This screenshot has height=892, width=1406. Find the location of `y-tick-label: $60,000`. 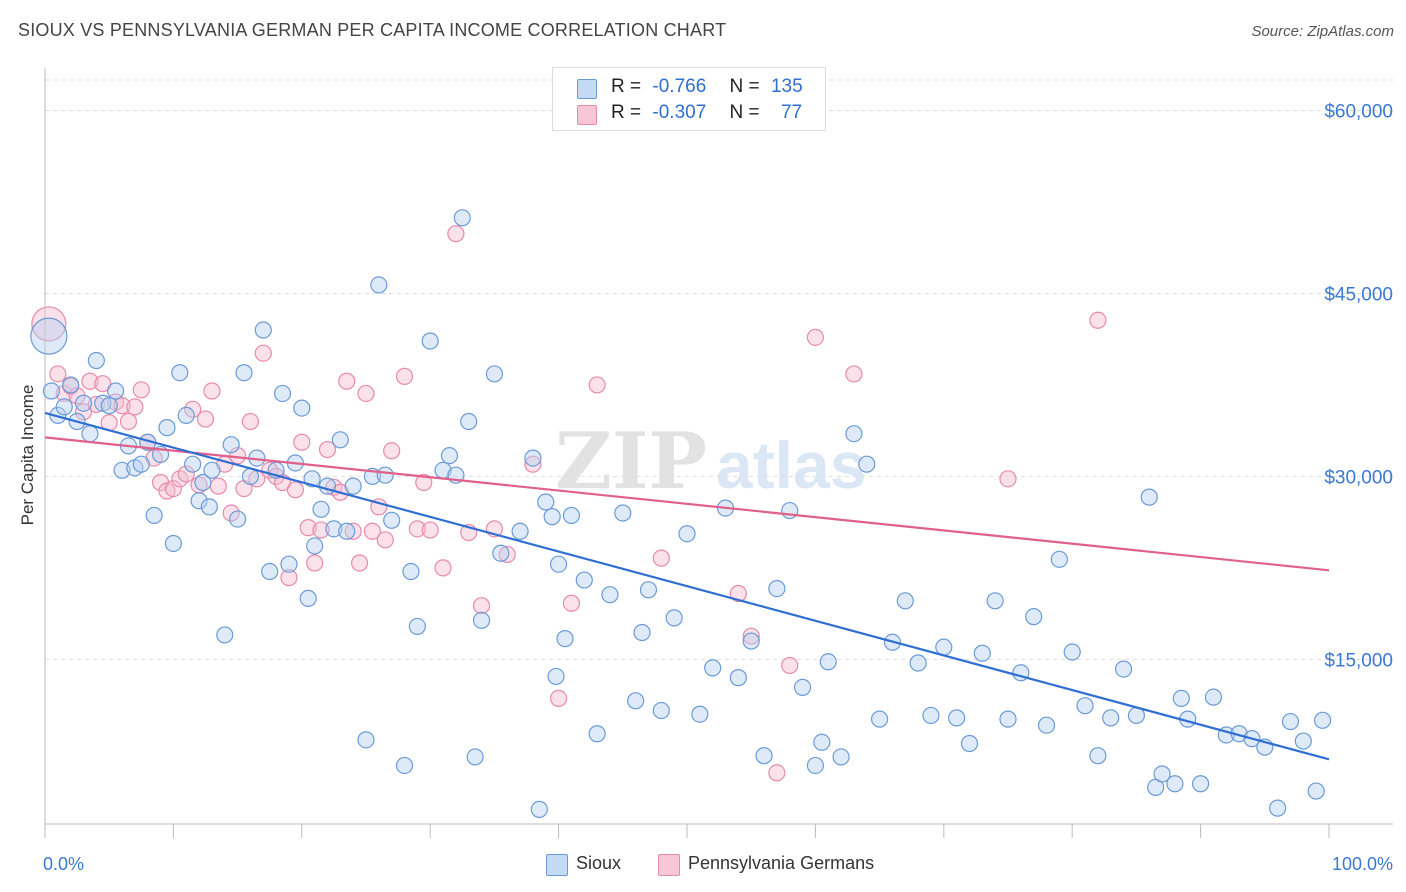

y-tick-label: $60,000 is located at coordinates (1358, 111).